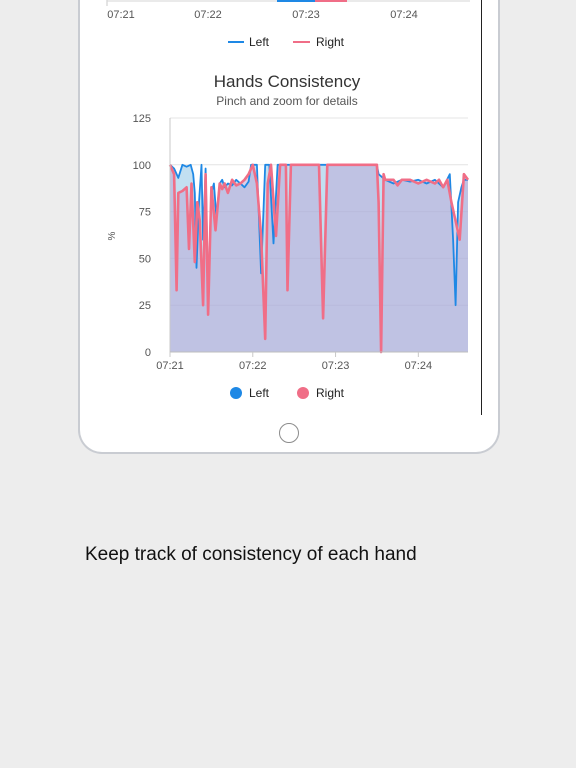  What do you see at coordinates (330, 42) in the screenshot?
I see `top-legend-right-label: Right` at bounding box center [330, 42].